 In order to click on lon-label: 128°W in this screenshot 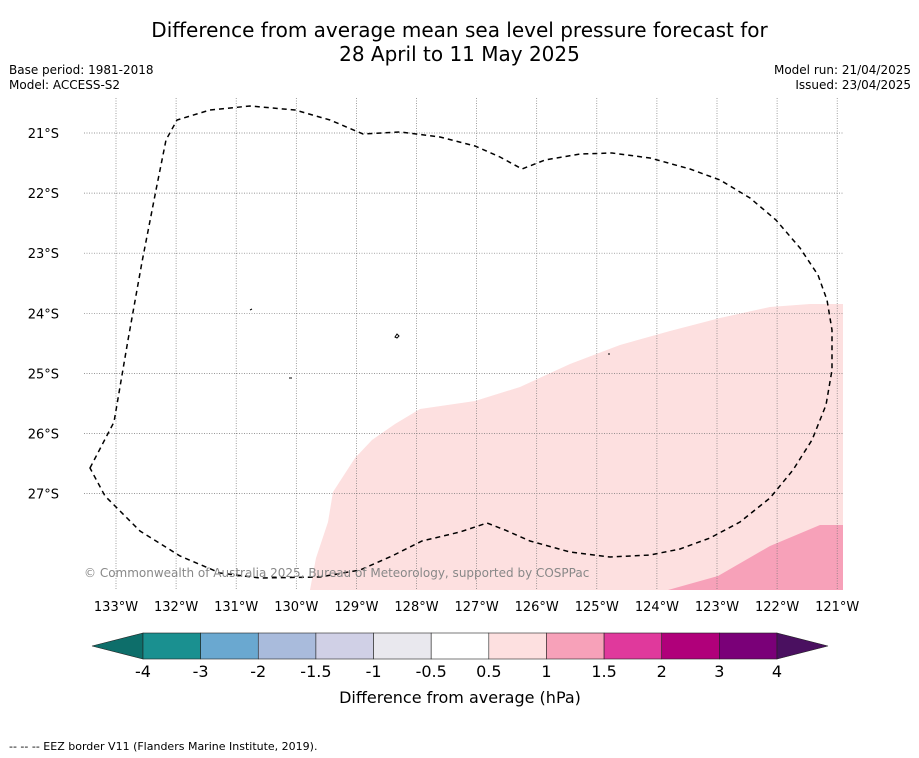, I will do `click(416, 607)`.